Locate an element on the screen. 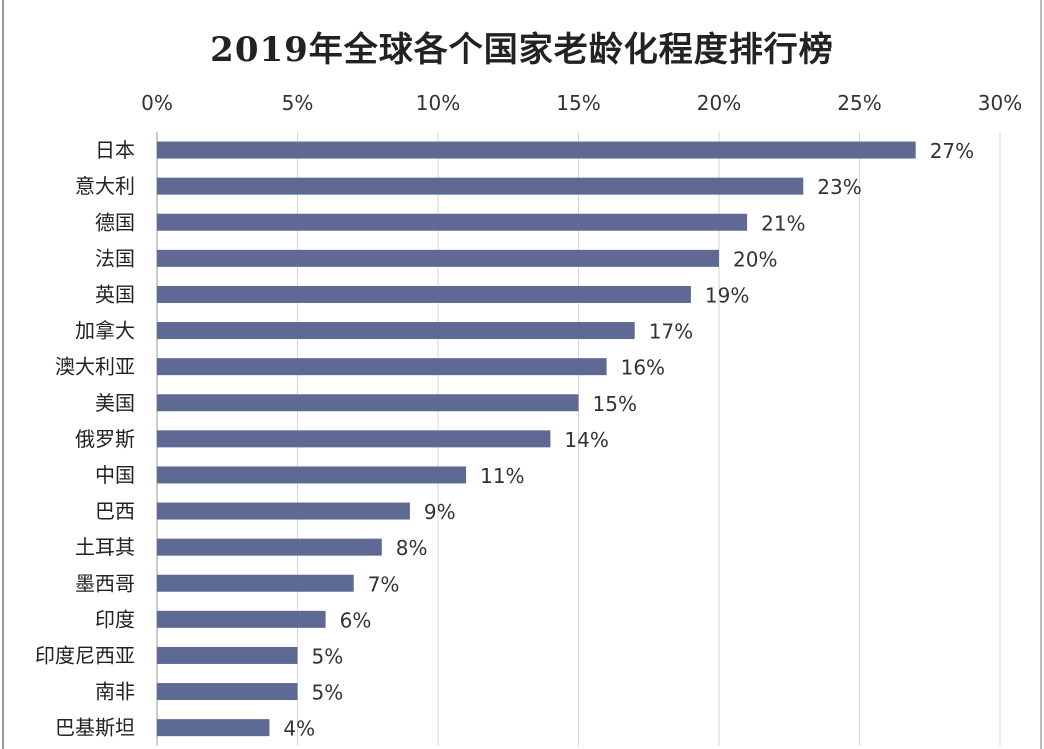 The image size is (1044, 749). category-label: 巴西 is located at coordinates (115, 511).